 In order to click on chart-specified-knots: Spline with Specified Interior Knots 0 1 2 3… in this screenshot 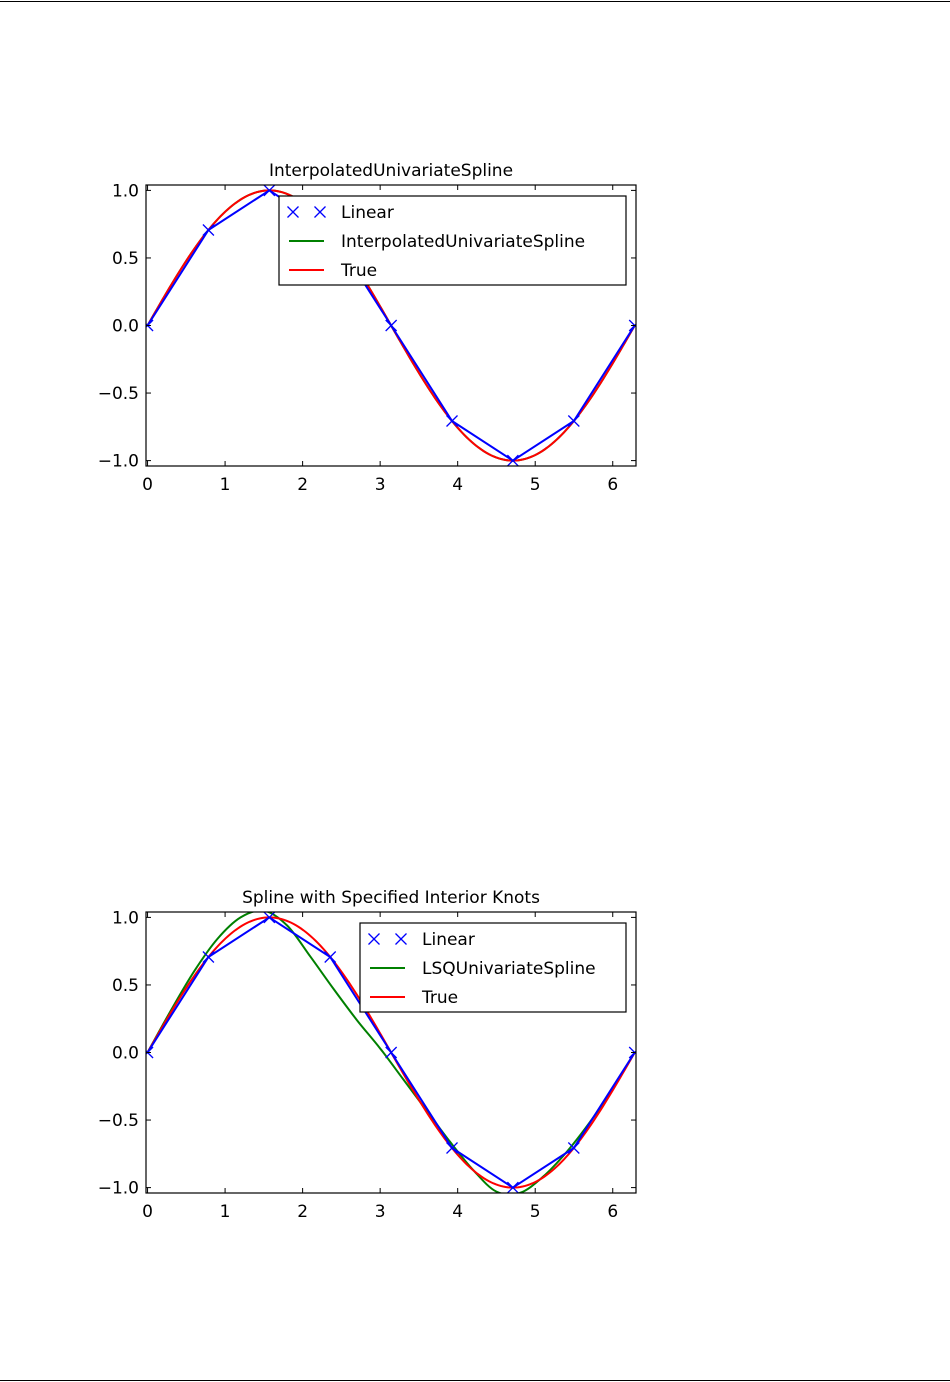, I will do `click(367, 1055)`.